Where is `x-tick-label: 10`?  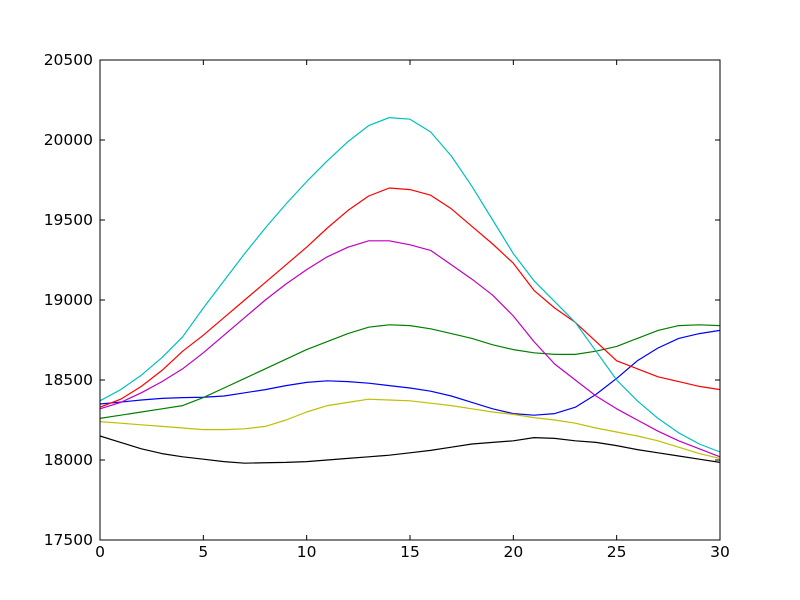 x-tick-label: 10 is located at coordinates (307, 552).